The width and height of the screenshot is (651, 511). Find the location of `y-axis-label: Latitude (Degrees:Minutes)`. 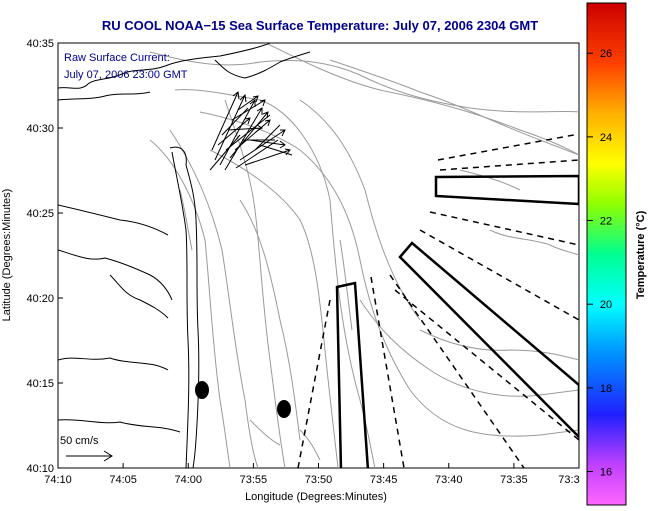

y-axis-label: Latitude (Degrees:Minutes) is located at coordinates (7, 255).